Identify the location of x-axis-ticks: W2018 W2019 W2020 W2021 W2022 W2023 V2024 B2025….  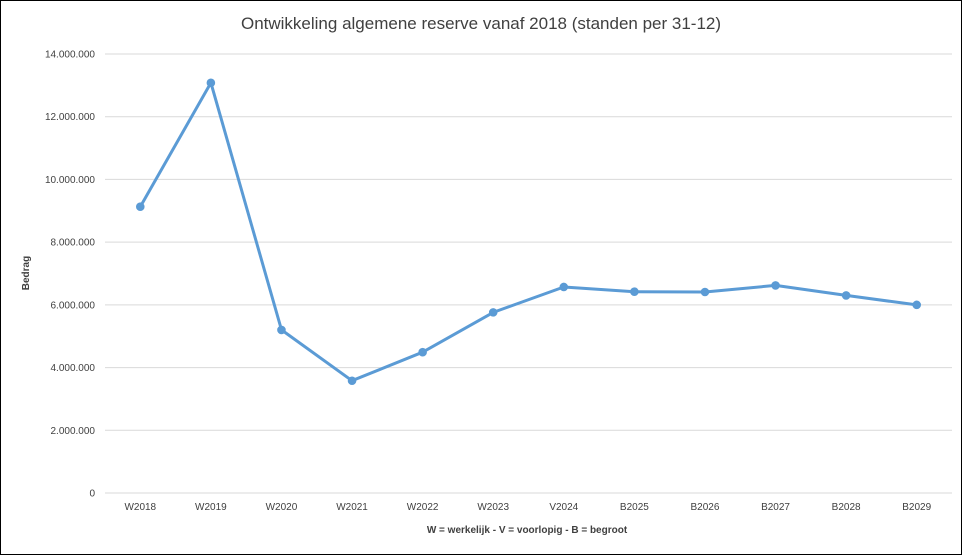
(527, 507).